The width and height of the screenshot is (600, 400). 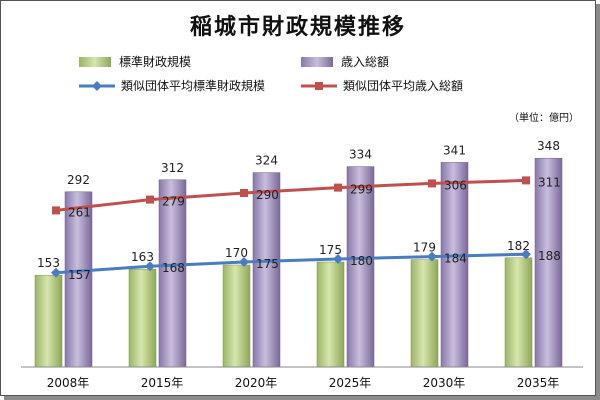 I want to click on legend-item-total-revenue: 歳入総額, so click(x=345, y=61).